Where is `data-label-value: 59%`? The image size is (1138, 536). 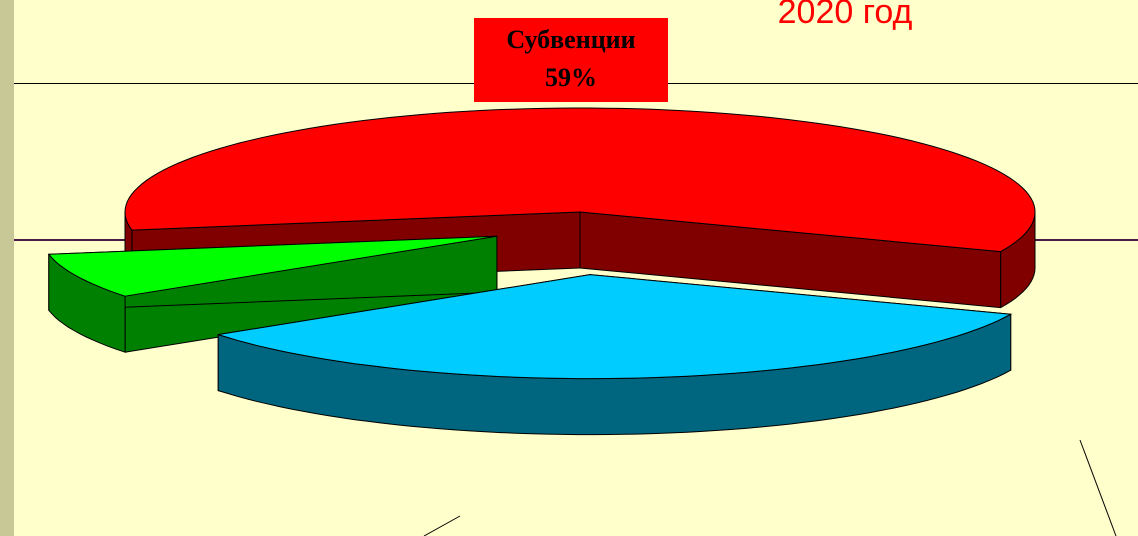
data-label-value: 59% is located at coordinates (571, 77).